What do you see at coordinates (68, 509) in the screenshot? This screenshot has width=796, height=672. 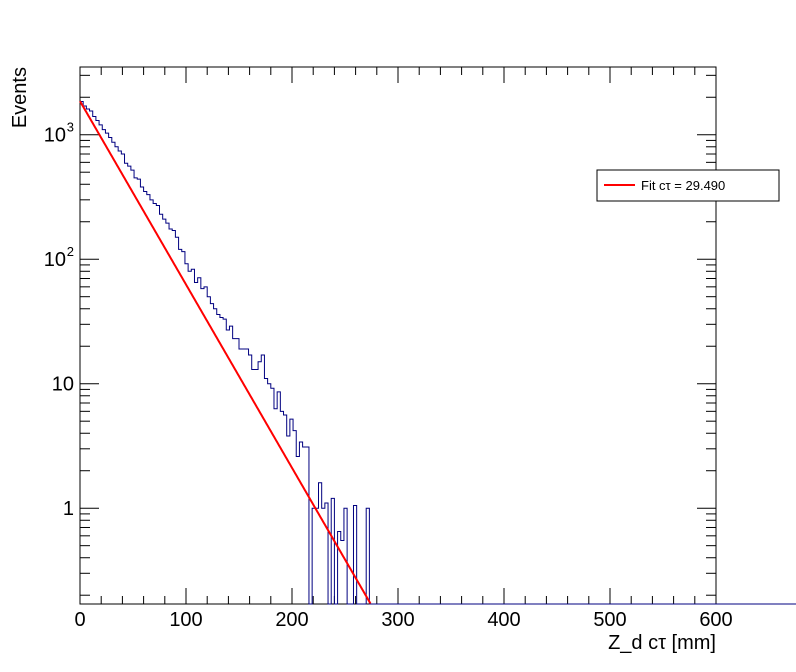 I see `y-tick-label: 1` at bounding box center [68, 509].